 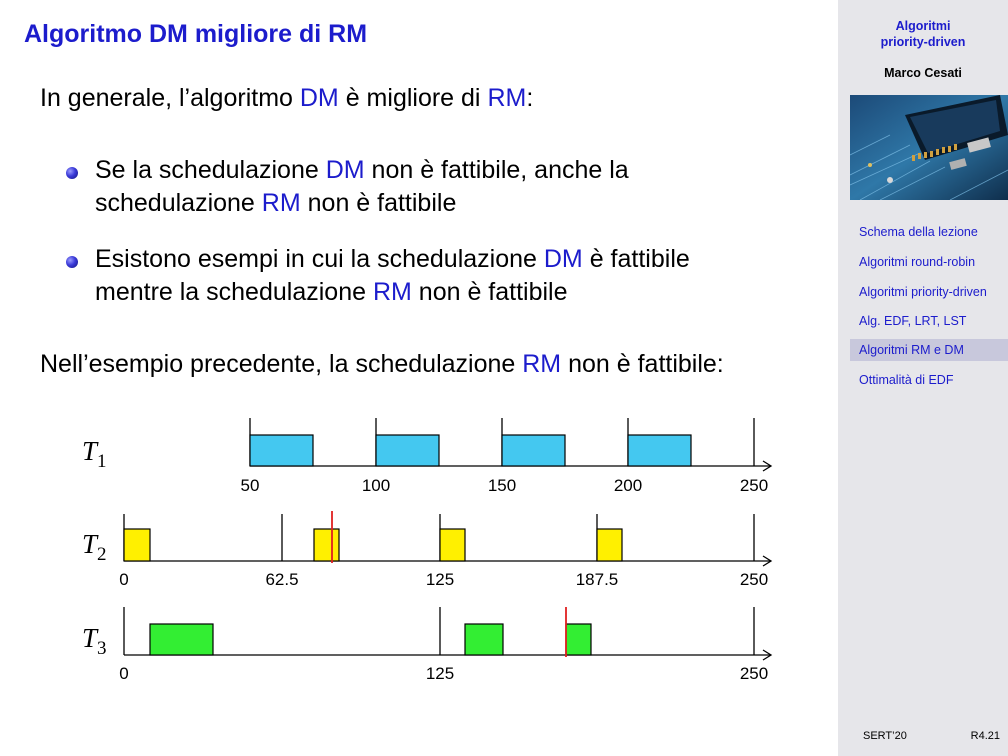 What do you see at coordinates (210, 170) in the screenshot?
I see `b1-text: Se la schedulazione` at bounding box center [210, 170].